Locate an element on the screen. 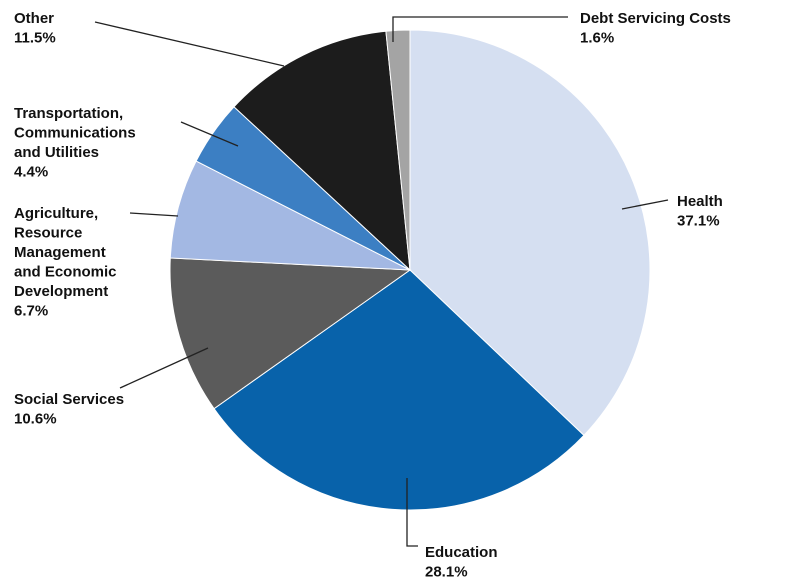 This screenshot has height=584, width=786. slice-label-3-line-2: Management is located at coordinates (60, 252).